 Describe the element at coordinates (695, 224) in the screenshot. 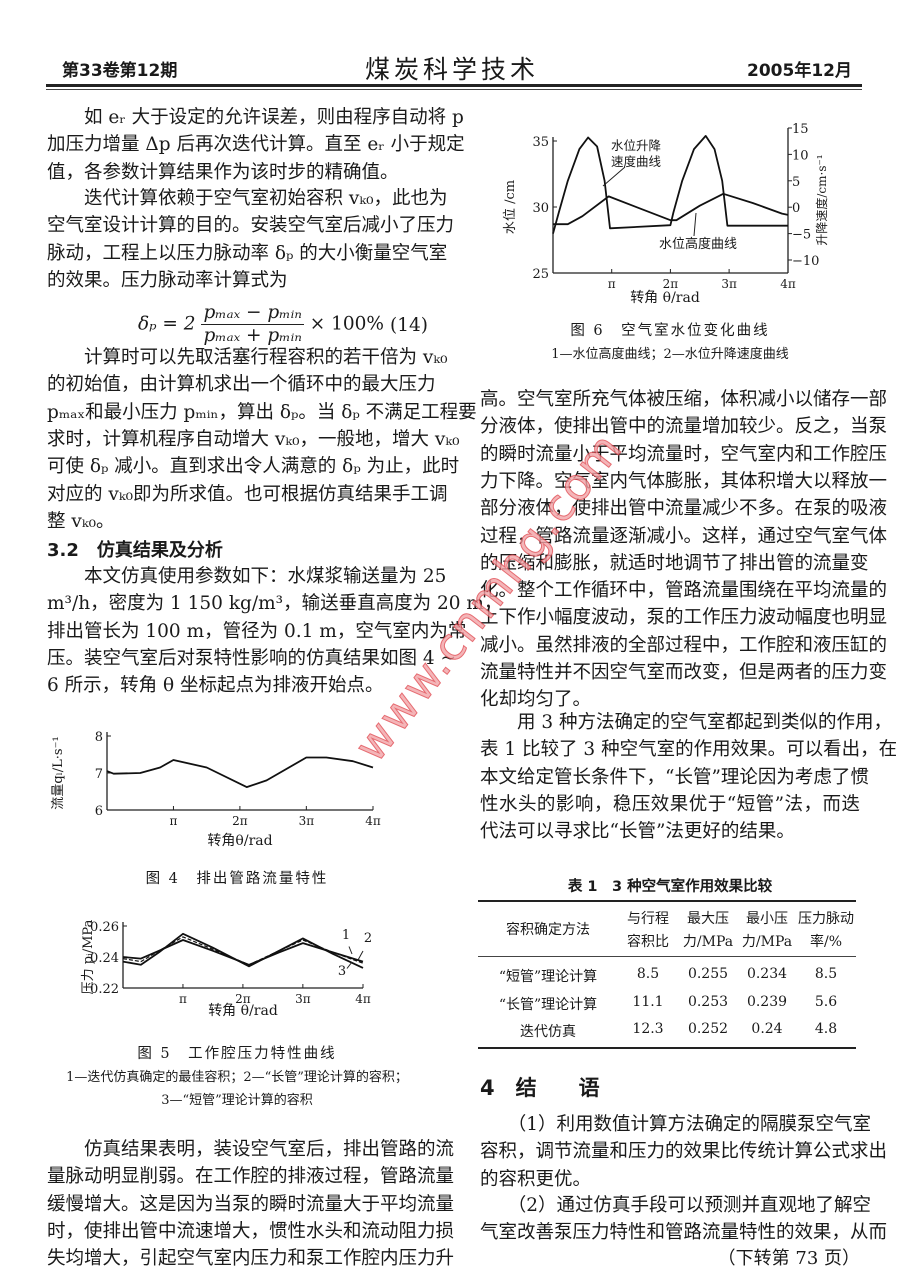

I see `fig6-level-leader` at that location.